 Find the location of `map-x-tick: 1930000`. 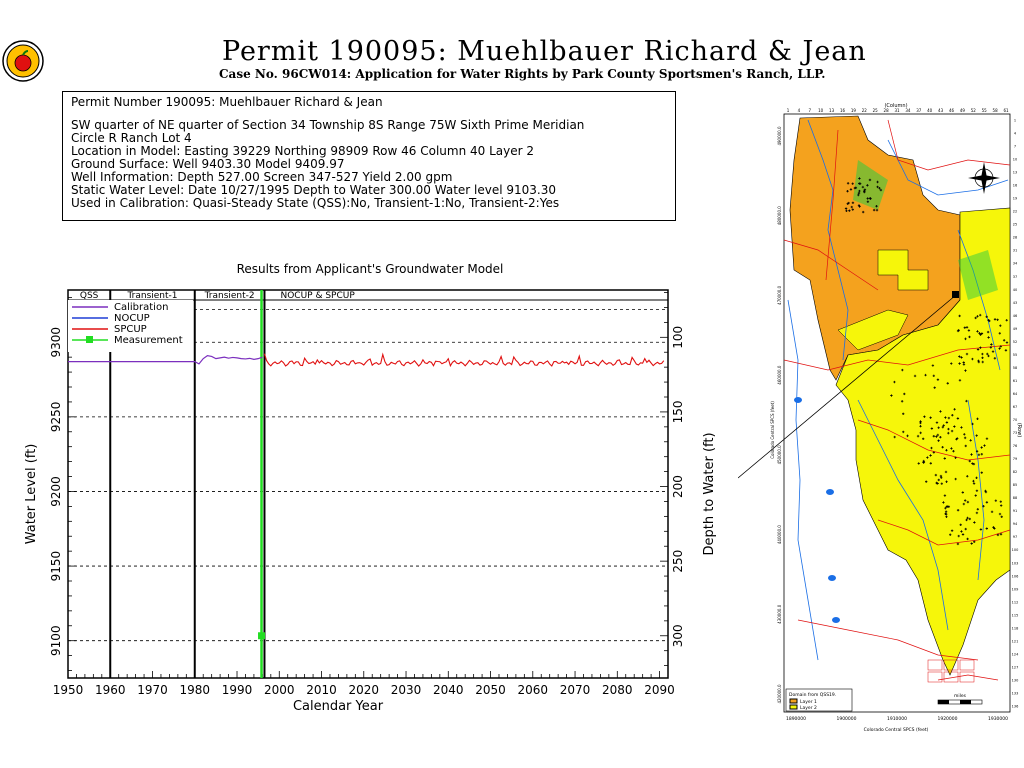

map-x-tick: 1930000 is located at coordinates (998, 719).